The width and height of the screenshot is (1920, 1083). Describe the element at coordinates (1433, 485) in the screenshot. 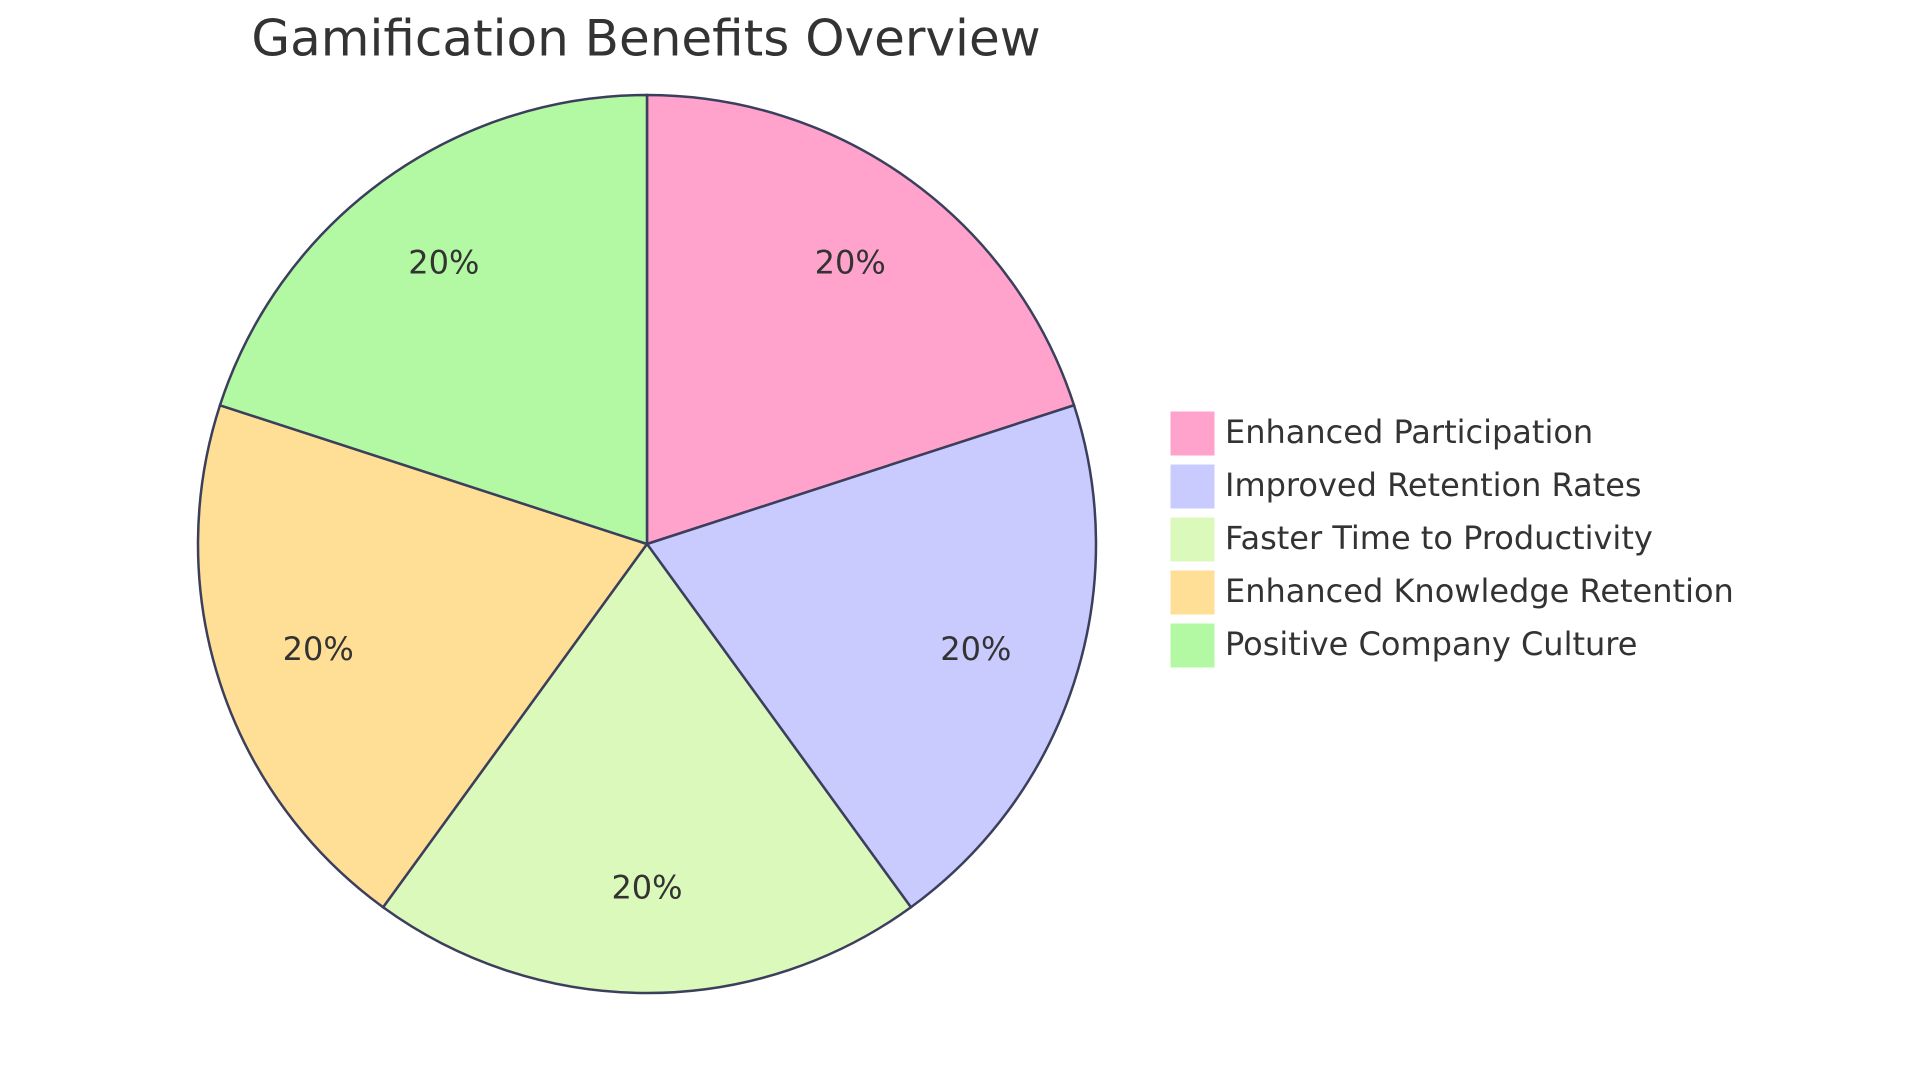

I see `legend-label: Improved Retention Rates` at that location.